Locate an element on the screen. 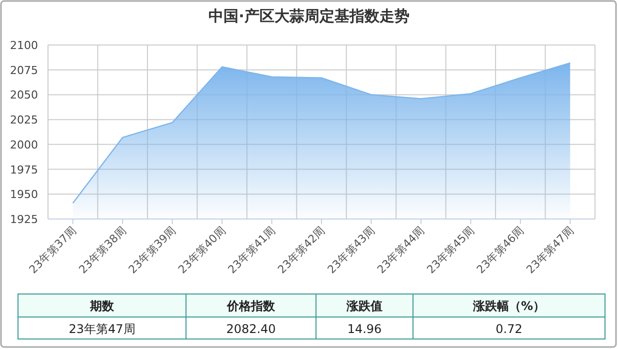  text: 23年第47周 is located at coordinates (102, 329).